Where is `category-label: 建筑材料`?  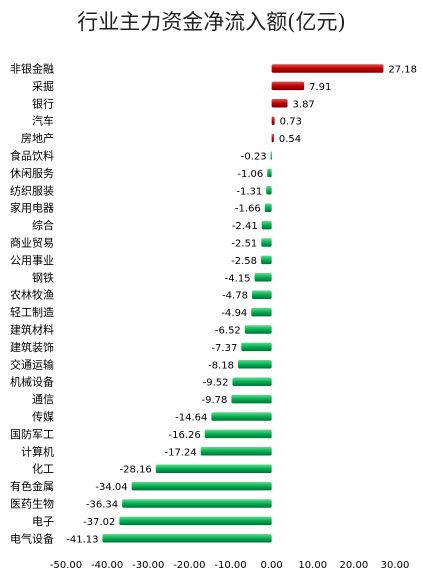 category-label: 建筑材料 is located at coordinates (32, 330).